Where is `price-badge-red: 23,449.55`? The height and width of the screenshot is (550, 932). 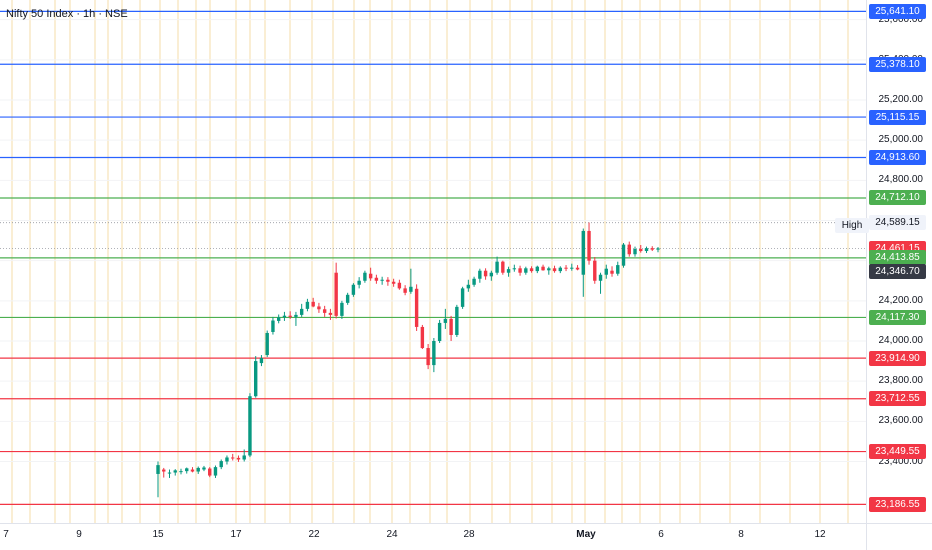 price-badge-red: 23,449.55 is located at coordinates (897, 452).